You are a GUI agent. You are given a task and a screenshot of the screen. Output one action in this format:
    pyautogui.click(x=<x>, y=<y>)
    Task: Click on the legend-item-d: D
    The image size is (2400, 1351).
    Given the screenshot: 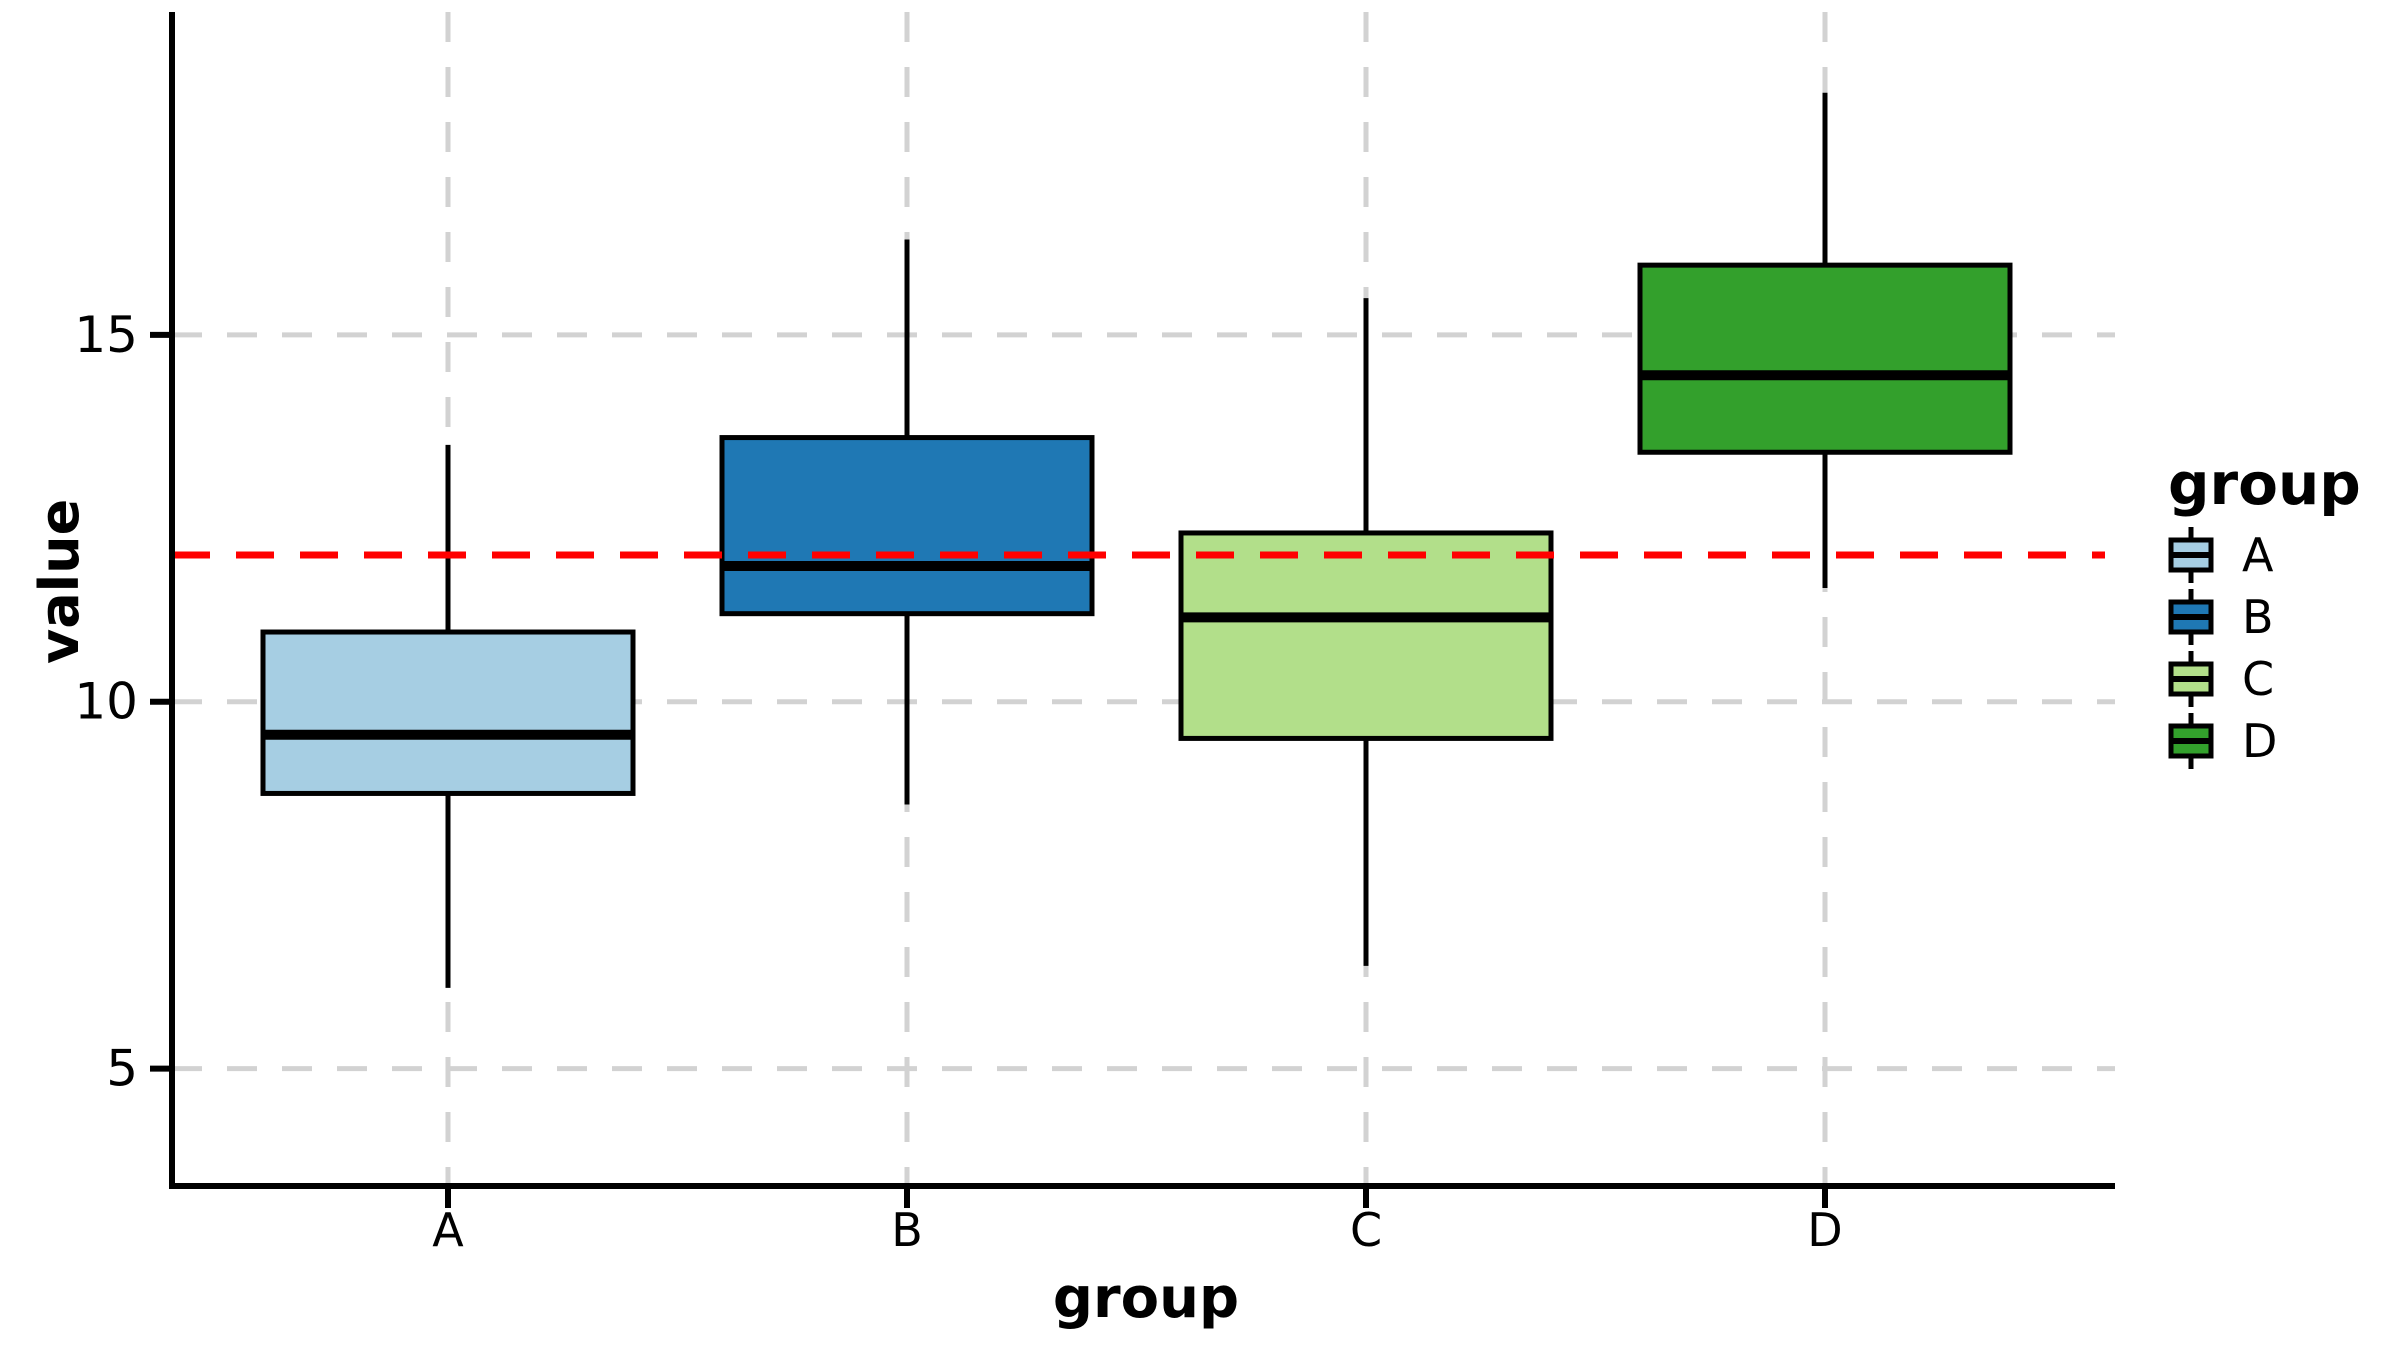 What is the action you would take?
    pyautogui.click(x=2264, y=741)
    